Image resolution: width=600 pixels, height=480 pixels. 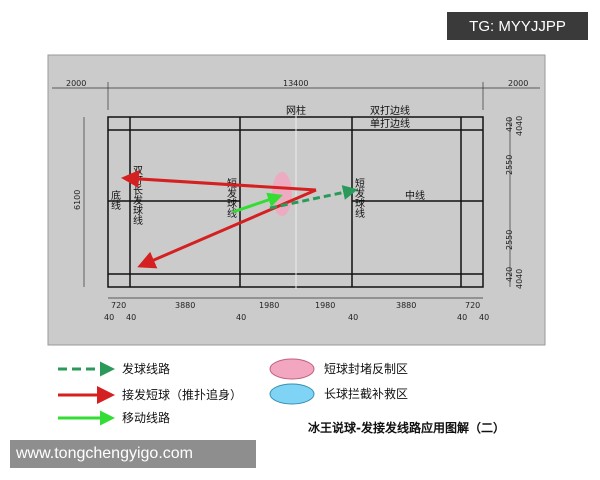 I want to click on dim-bottom-5: 720, so click(x=472, y=305).